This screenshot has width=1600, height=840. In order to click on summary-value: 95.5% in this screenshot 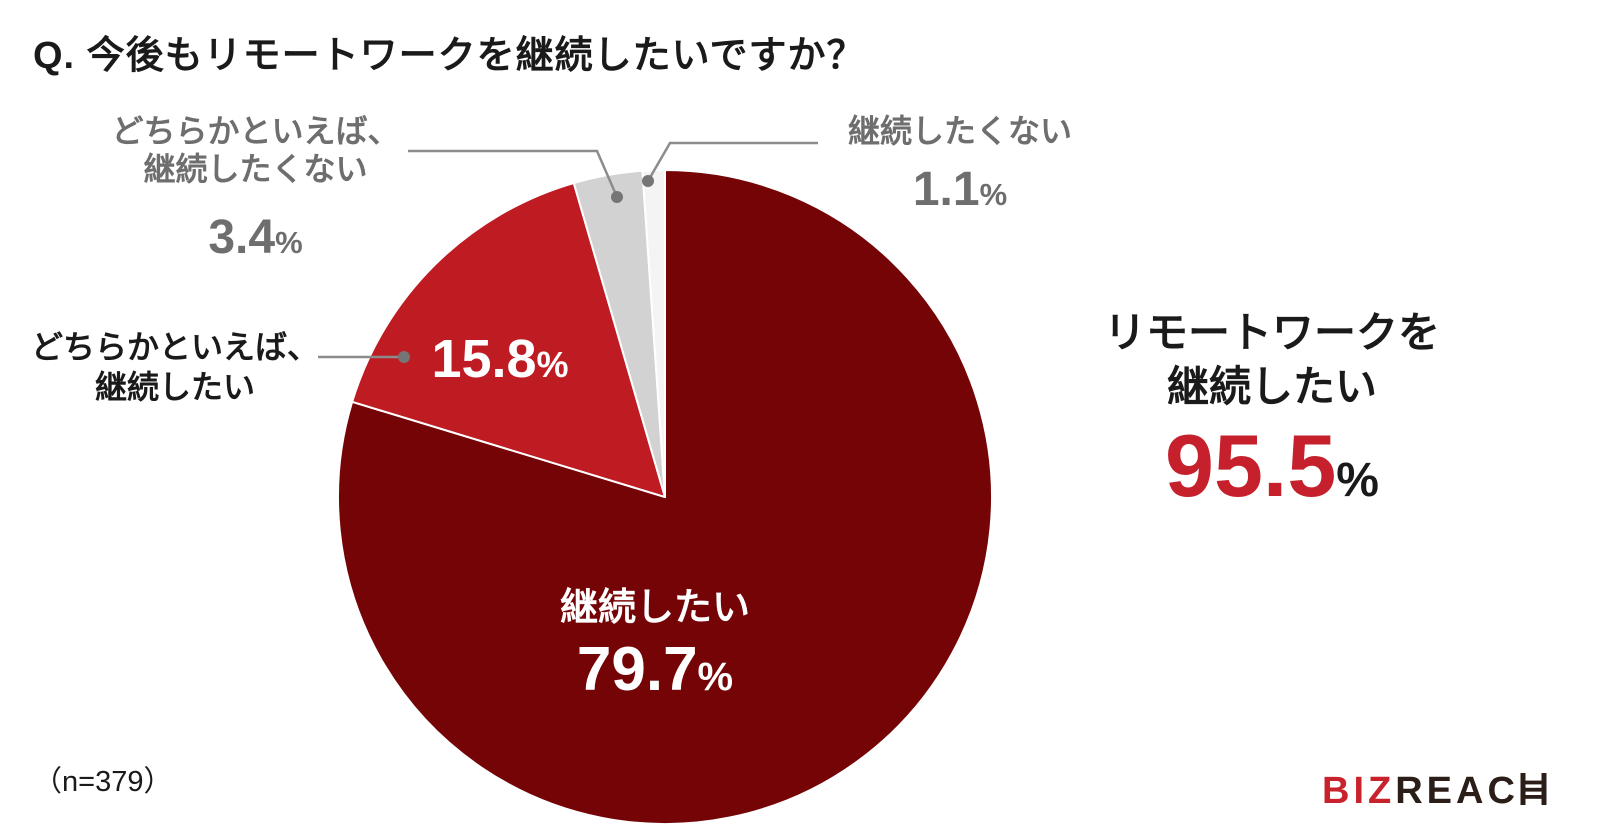, I will do `click(1272, 473)`.